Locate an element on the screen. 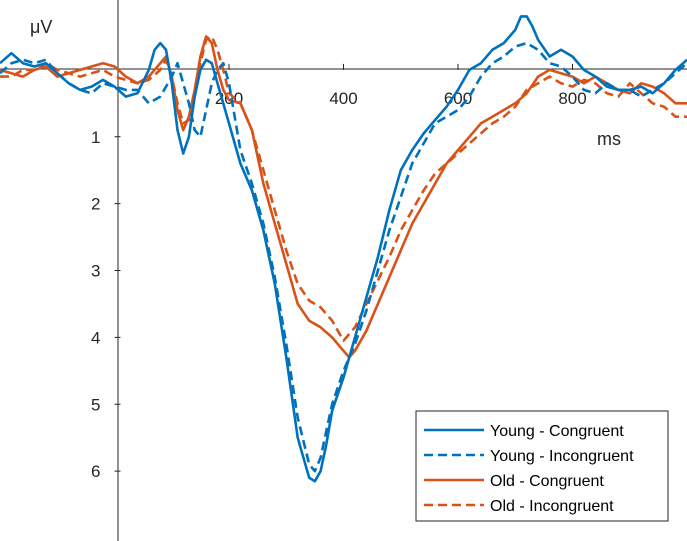 This screenshot has height=541, width=687. y-tick-label: 2 is located at coordinates (95, 204).